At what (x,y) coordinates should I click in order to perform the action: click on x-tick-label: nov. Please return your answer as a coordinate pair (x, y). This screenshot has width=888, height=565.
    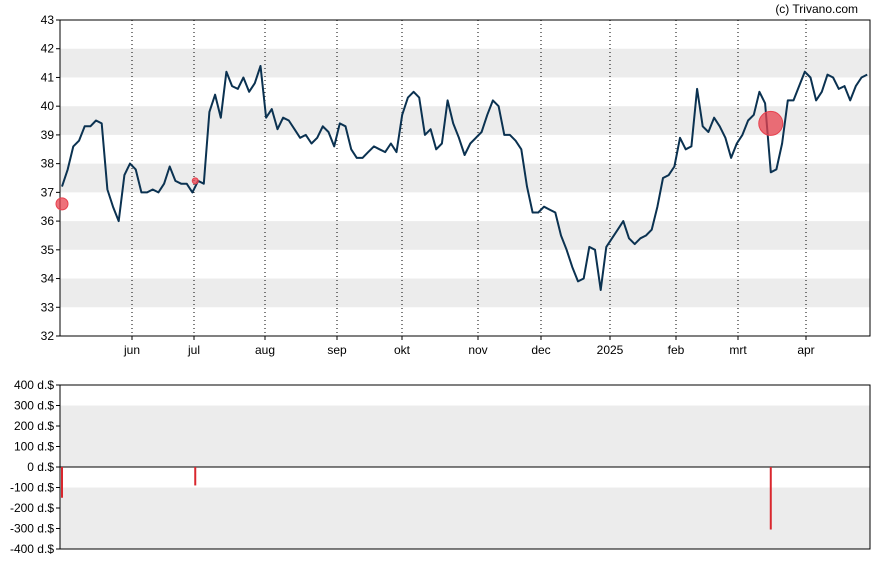
    Looking at the image, I should click on (477, 350).